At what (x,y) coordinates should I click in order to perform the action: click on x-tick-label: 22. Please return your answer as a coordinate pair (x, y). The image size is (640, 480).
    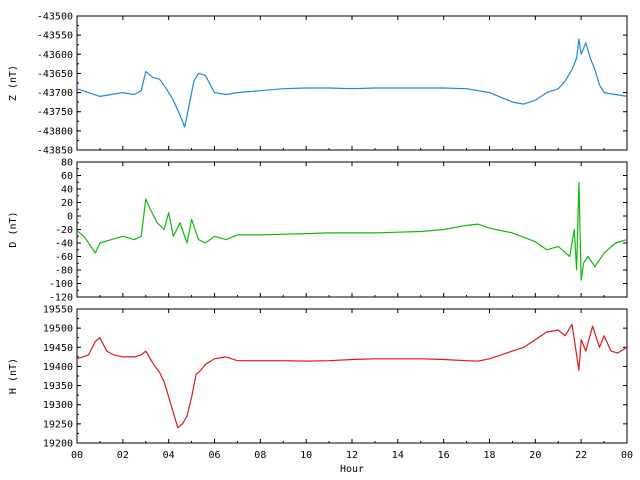
    Looking at the image, I should click on (581, 455).